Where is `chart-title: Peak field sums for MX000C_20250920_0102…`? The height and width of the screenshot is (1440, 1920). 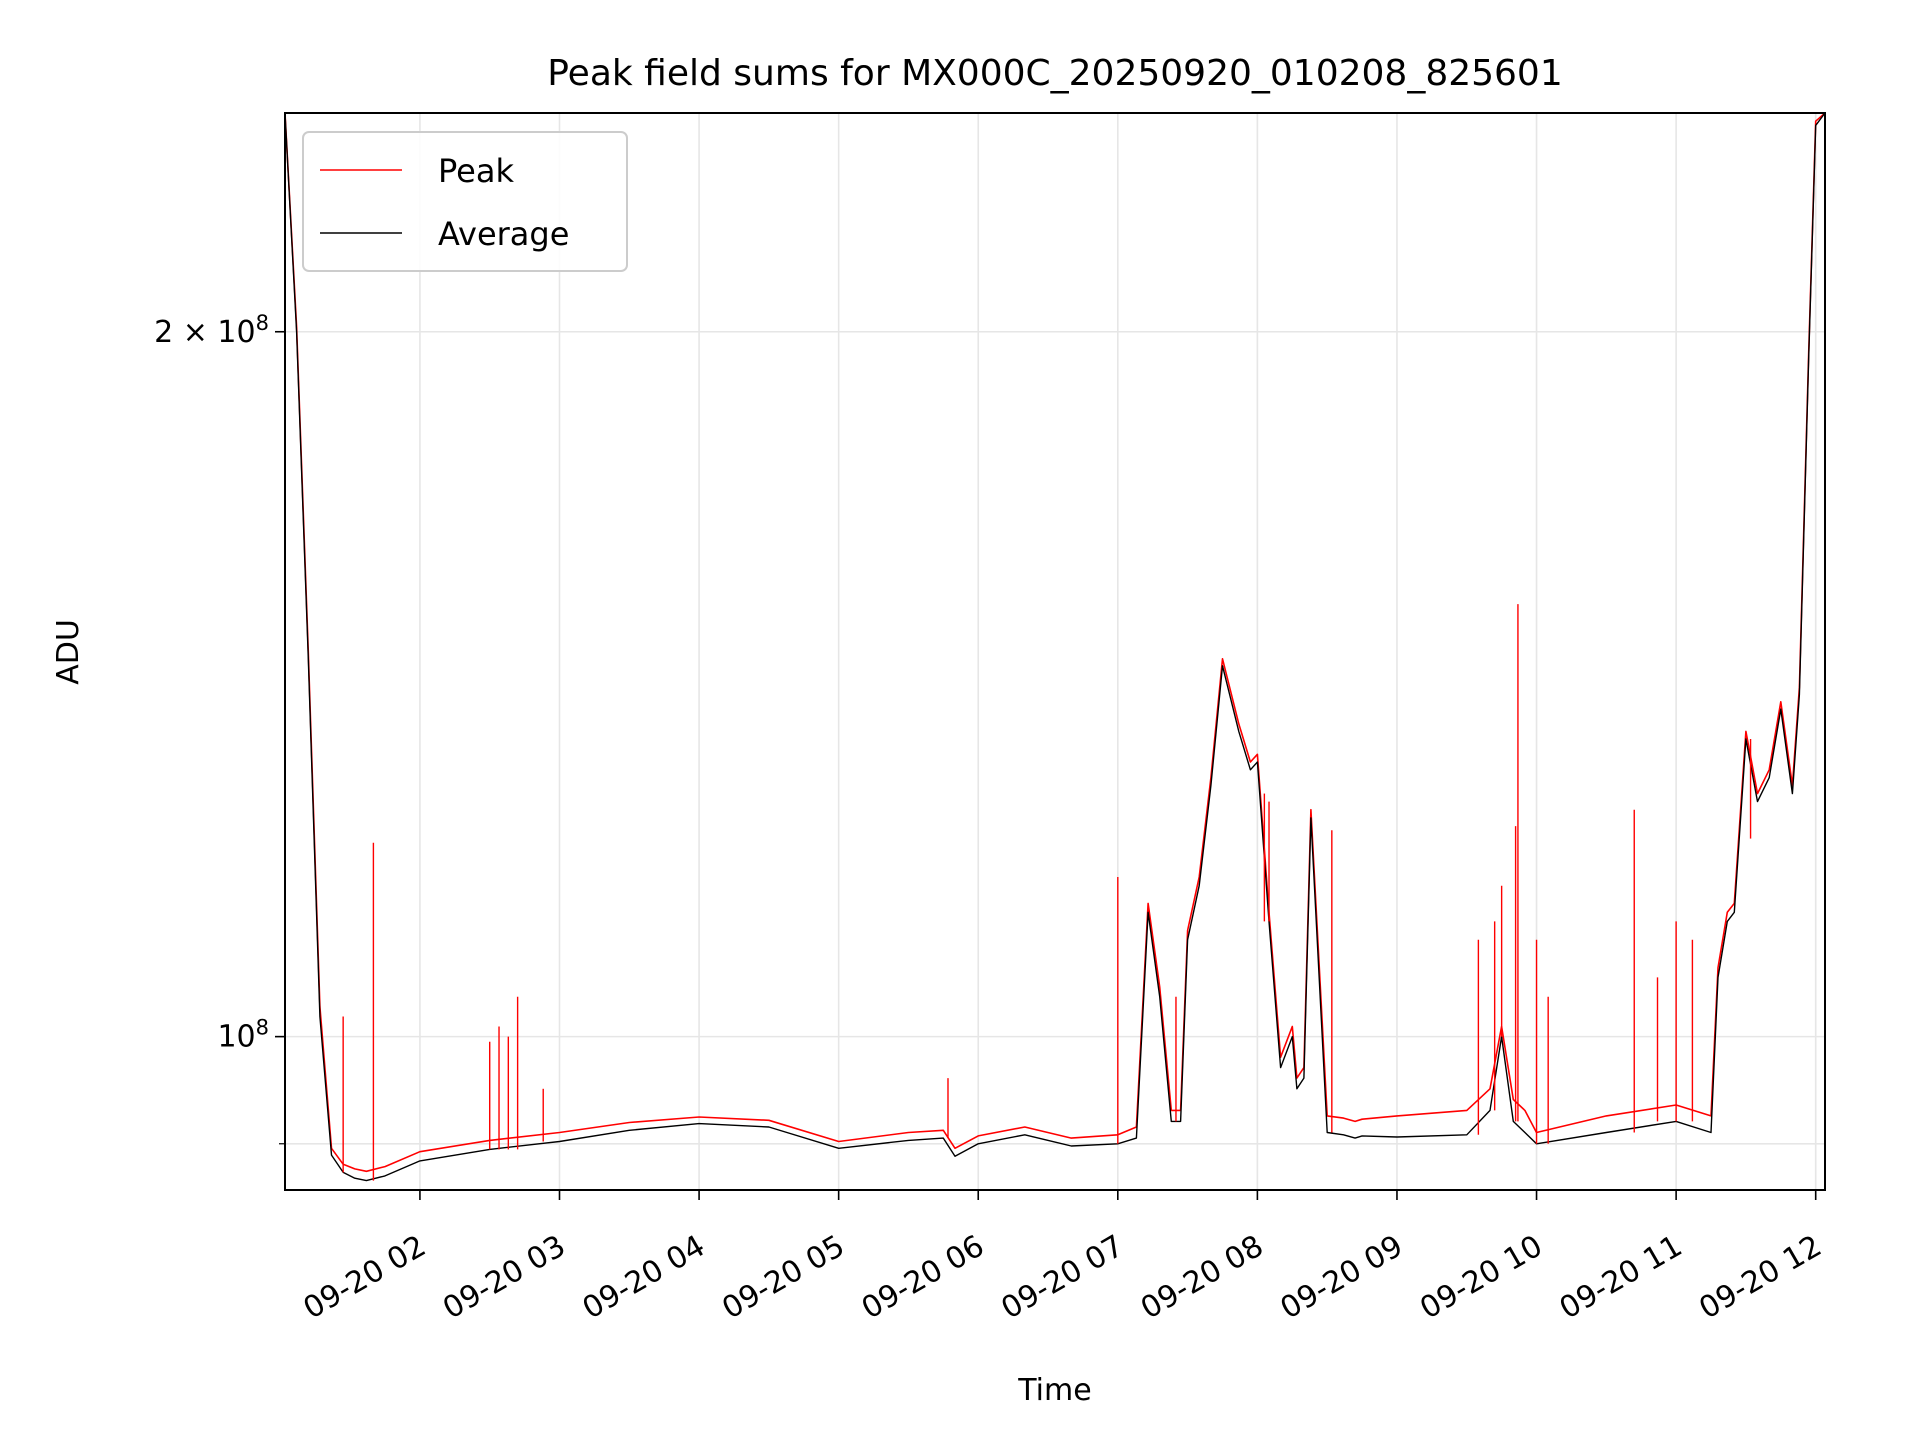
chart-title: Peak field sums for MX000C_20250920_0102… is located at coordinates (1055, 73).